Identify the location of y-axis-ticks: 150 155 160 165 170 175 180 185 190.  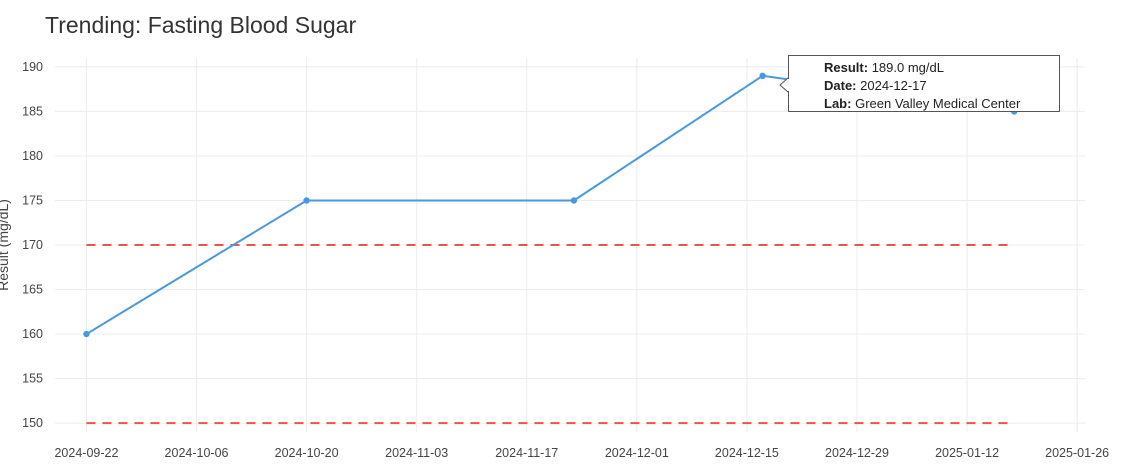
(32, 245).